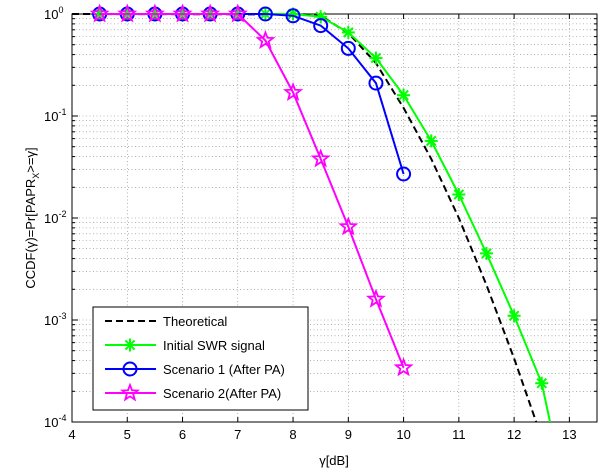 The width and height of the screenshot is (600, 468). I want to click on y-axis-label-text: CCDF(γ)=Pr[PAPRX>=γ], so click(32, 217).